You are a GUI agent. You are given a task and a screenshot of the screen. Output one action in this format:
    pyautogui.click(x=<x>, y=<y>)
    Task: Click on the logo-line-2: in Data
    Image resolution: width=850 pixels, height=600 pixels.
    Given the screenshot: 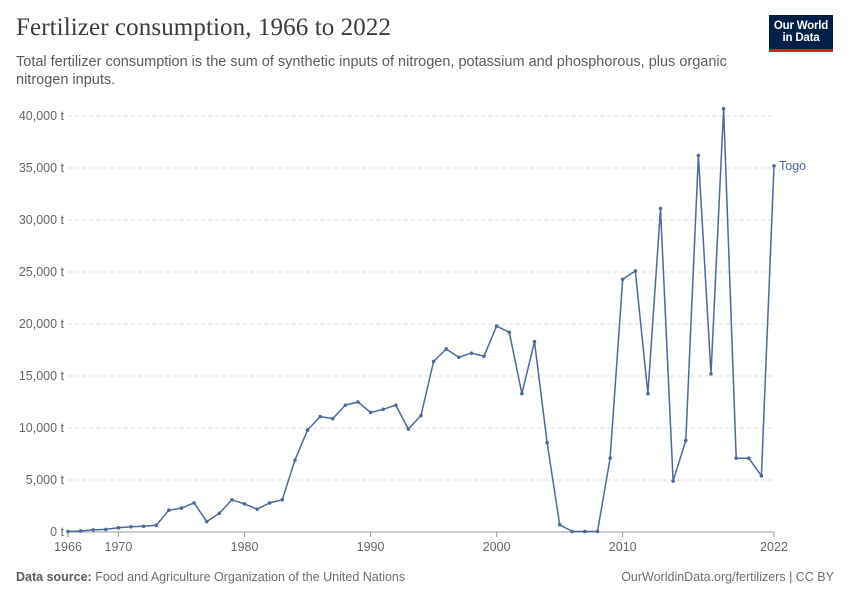 What is the action you would take?
    pyautogui.click(x=801, y=38)
    